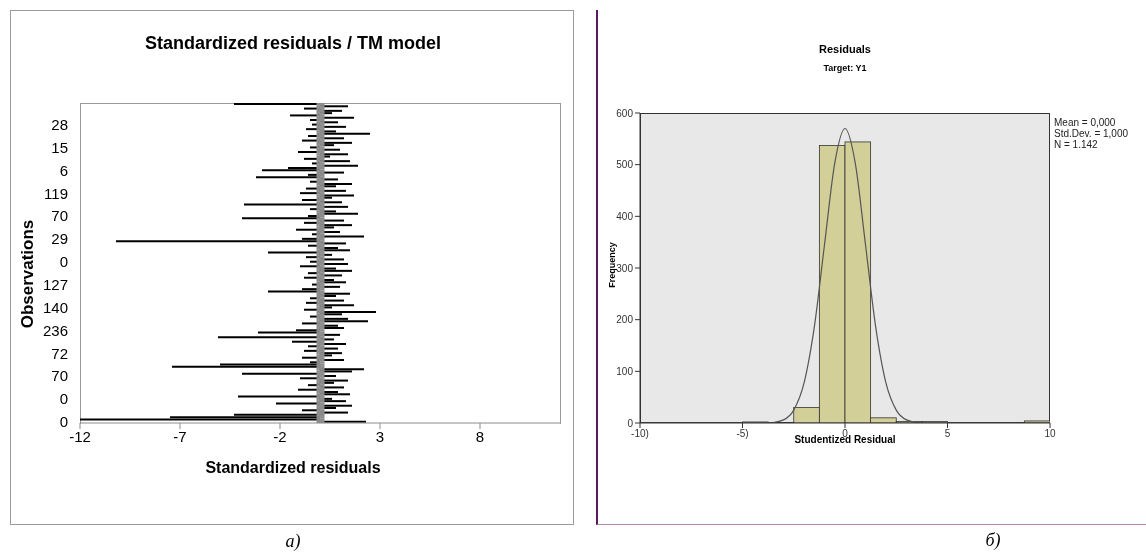 This screenshot has height=558, width=1146. Describe the element at coordinates (625, 371) in the screenshot. I see `y-tick-label: 100` at that location.